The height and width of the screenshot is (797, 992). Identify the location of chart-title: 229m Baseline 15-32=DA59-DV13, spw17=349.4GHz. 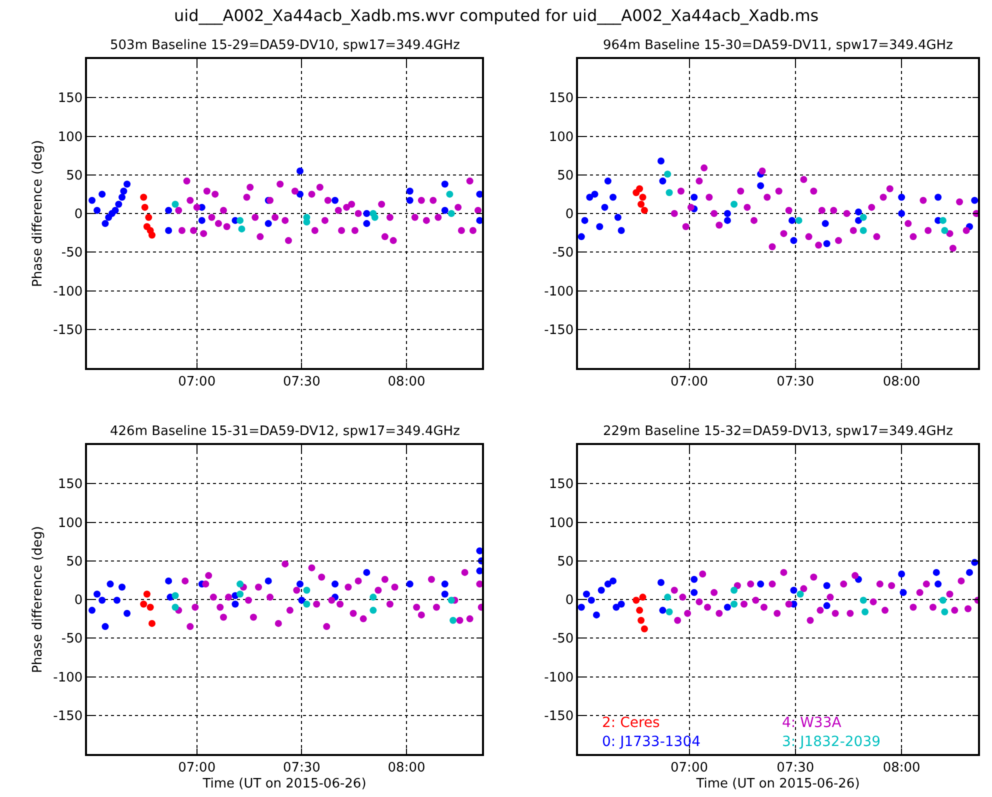
(778, 431).